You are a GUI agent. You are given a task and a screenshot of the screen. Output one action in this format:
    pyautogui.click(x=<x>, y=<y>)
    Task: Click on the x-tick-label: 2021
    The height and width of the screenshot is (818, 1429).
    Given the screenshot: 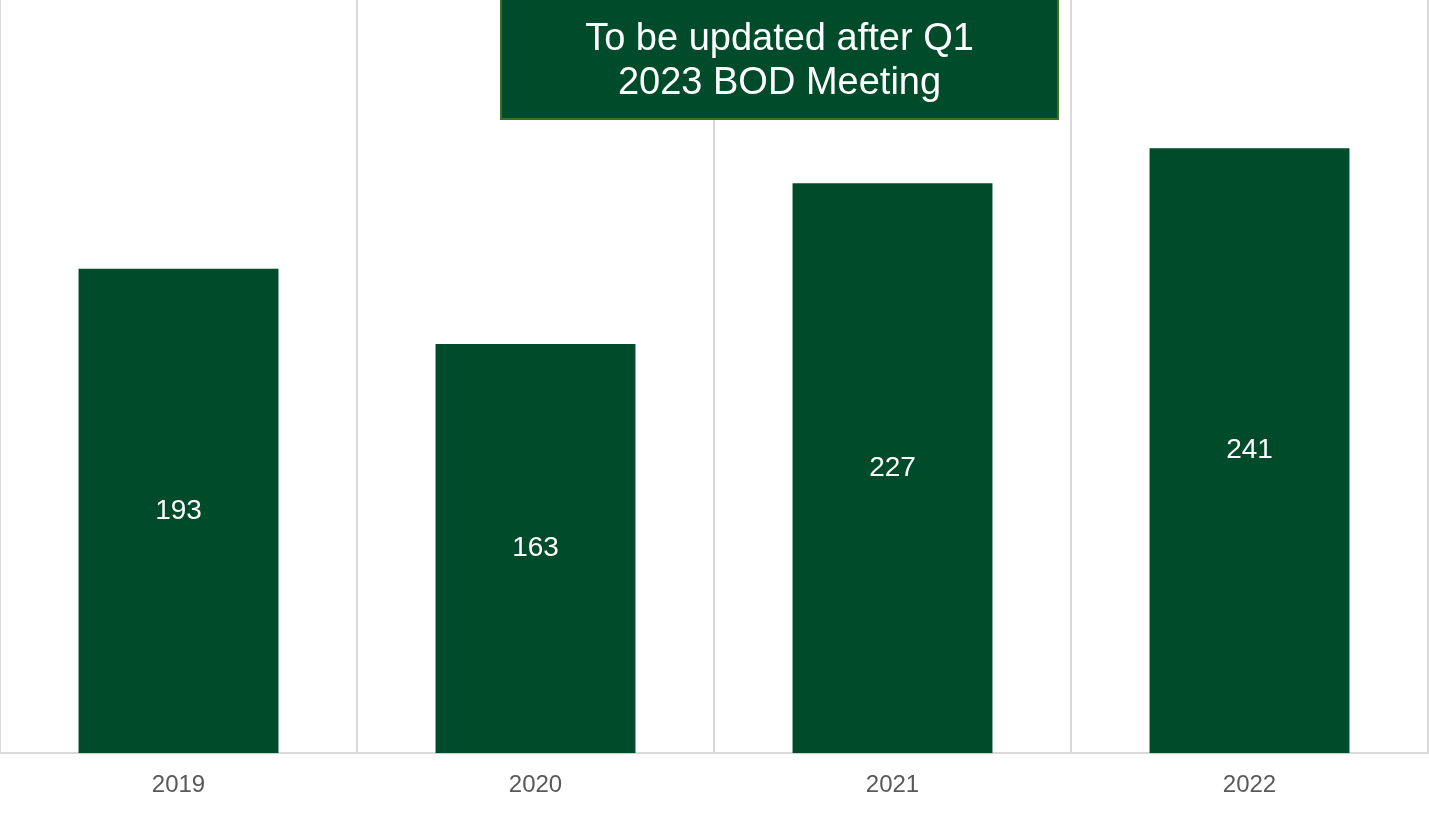 What is the action you would take?
    pyautogui.click(x=892, y=784)
    